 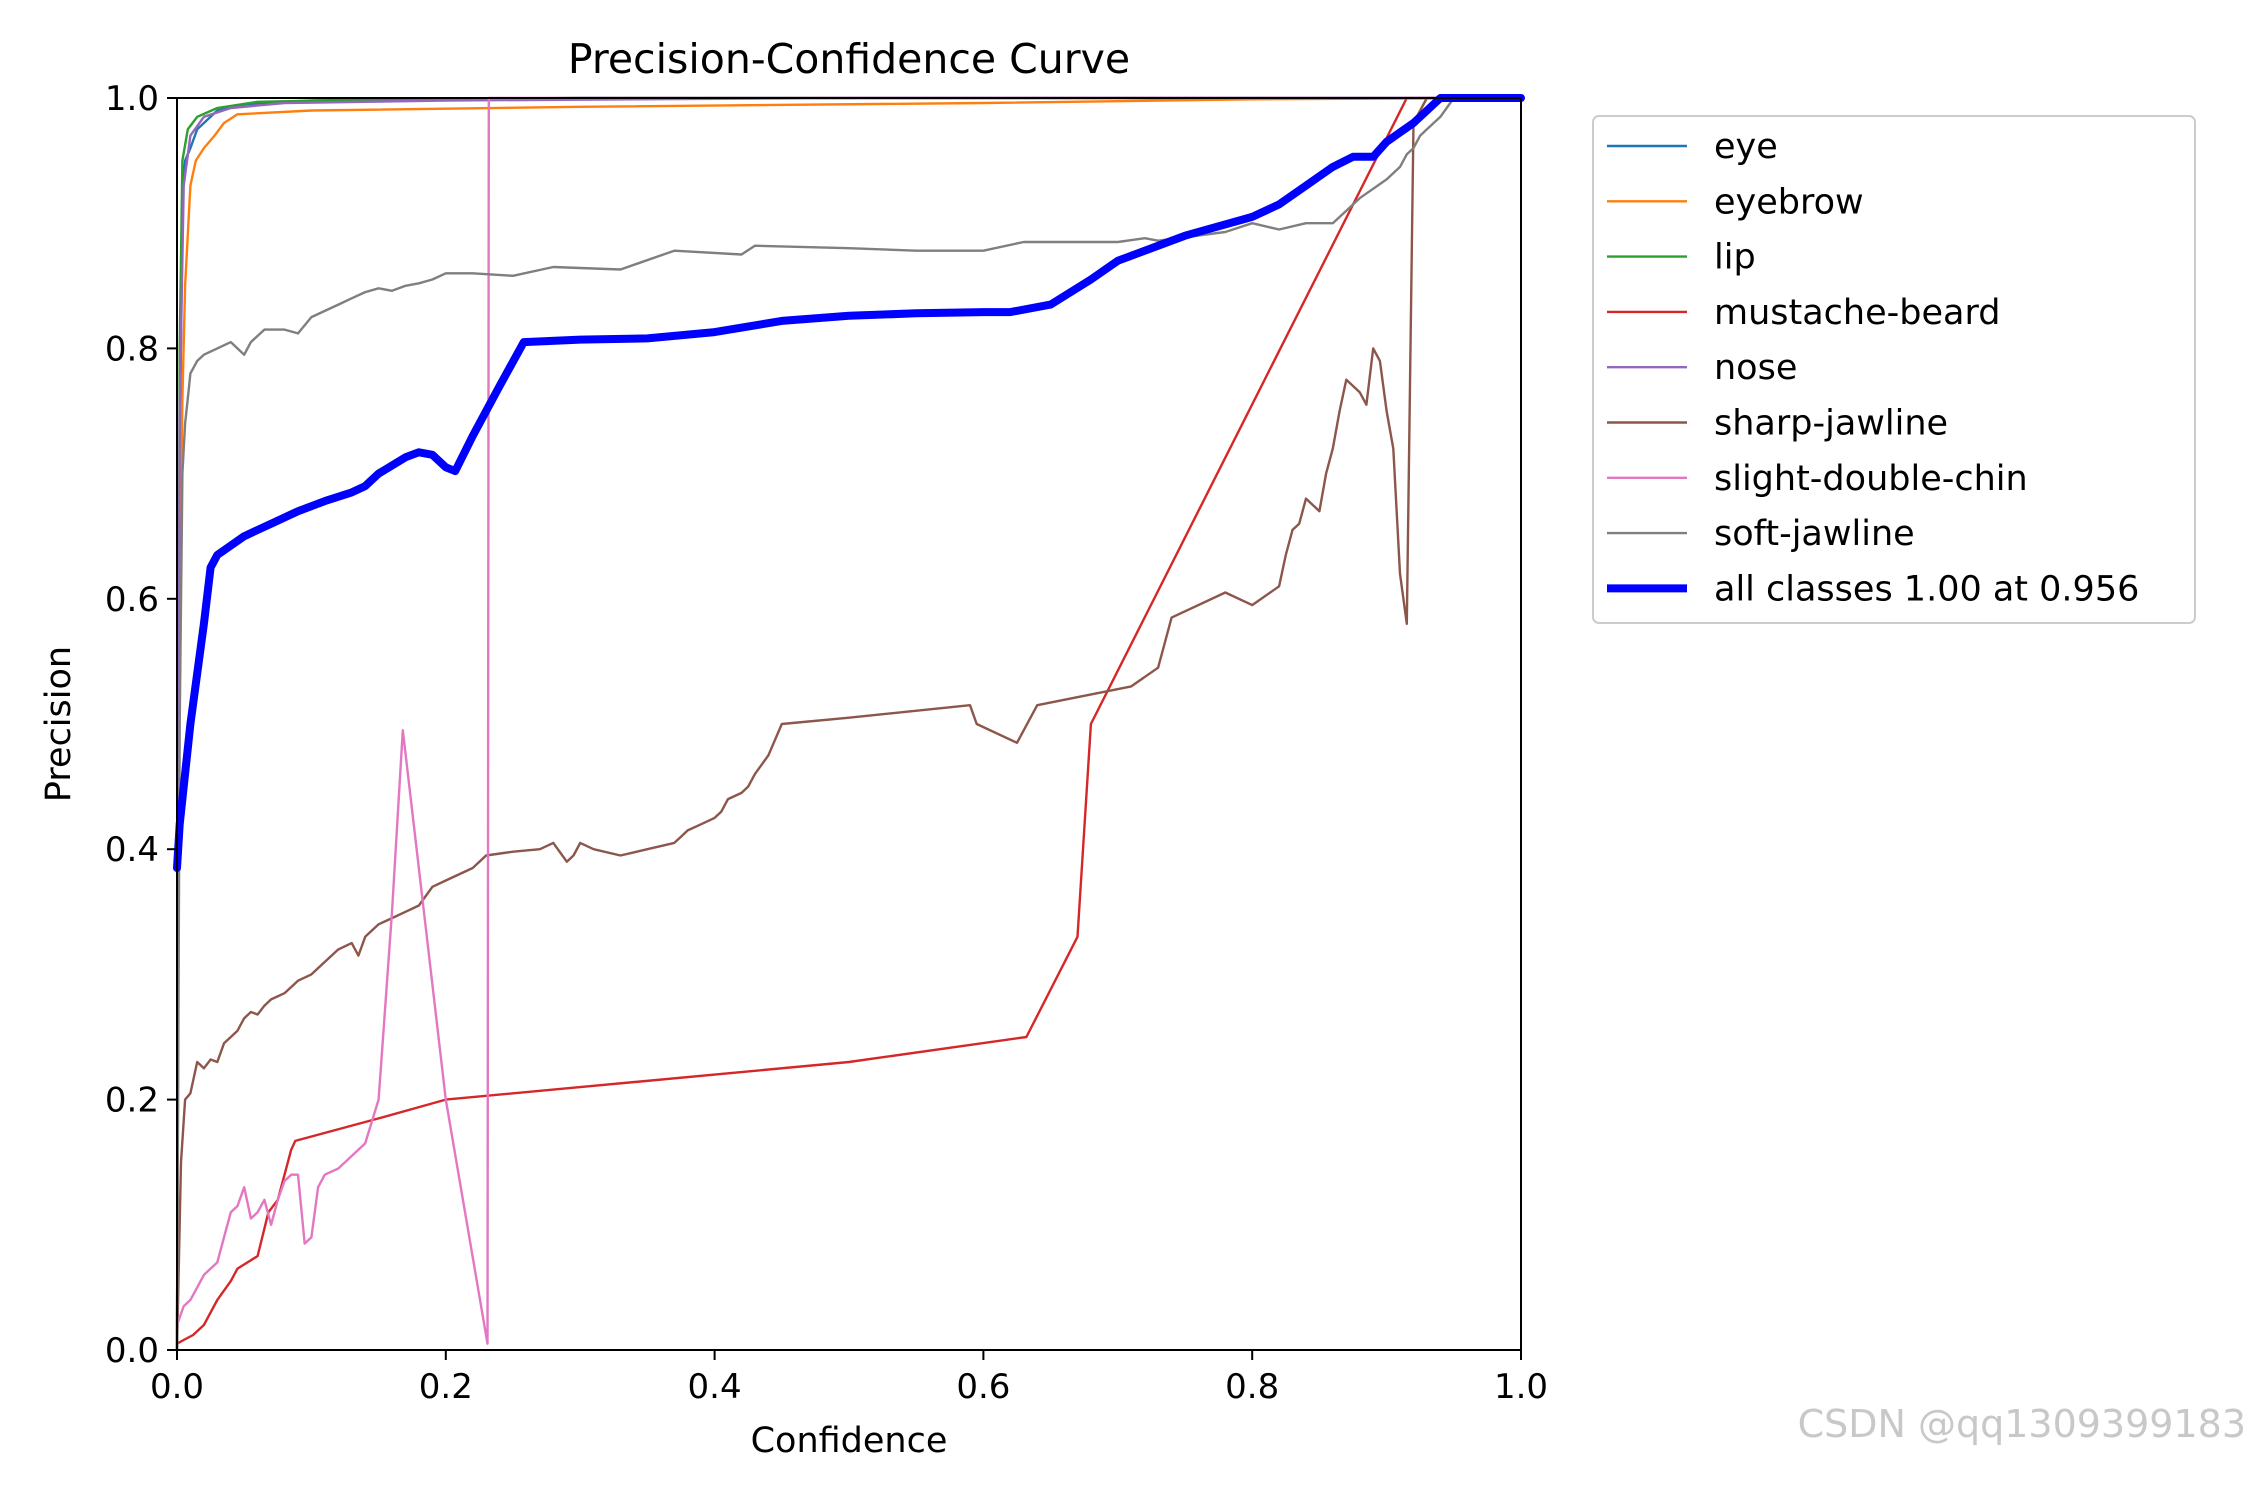 What do you see at coordinates (2022, 1424) in the screenshot?
I see `watermark-text: CSDN @qq1309399183` at bounding box center [2022, 1424].